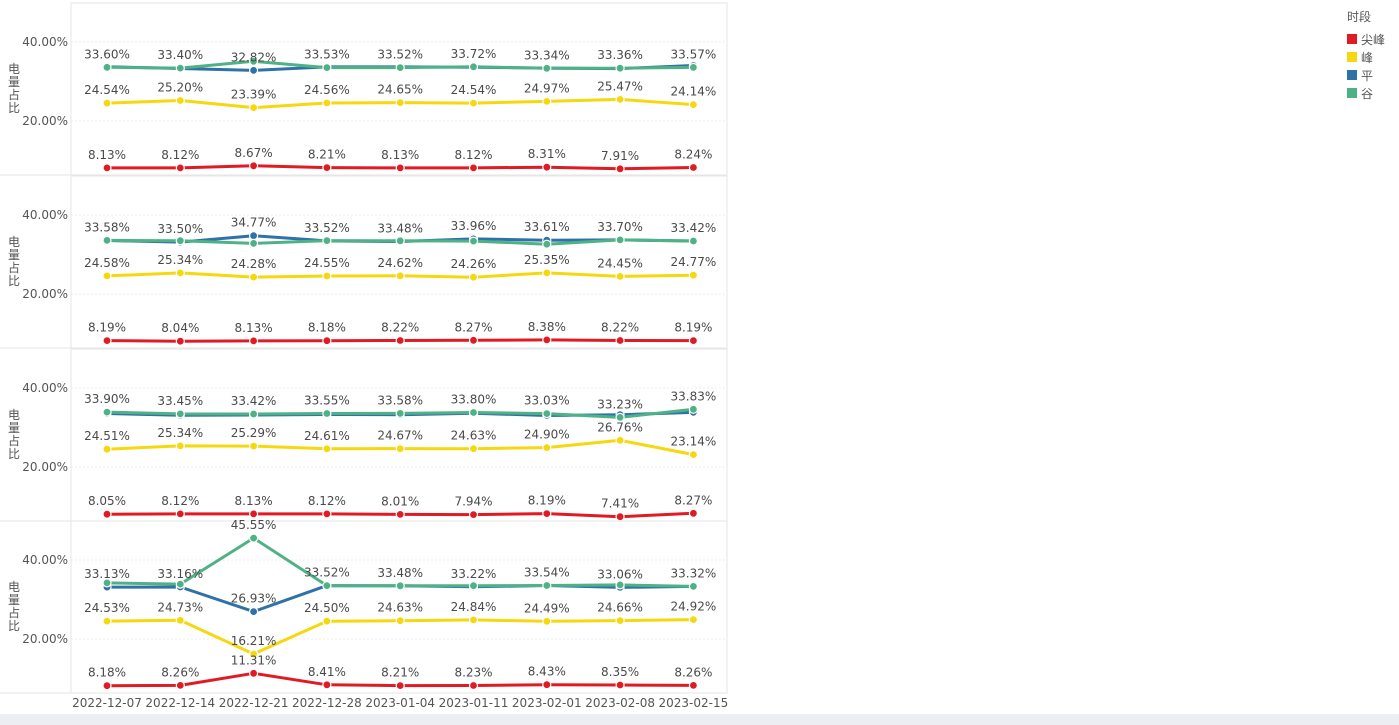  I want to click on data-label: 33.80%, so click(474, 399).